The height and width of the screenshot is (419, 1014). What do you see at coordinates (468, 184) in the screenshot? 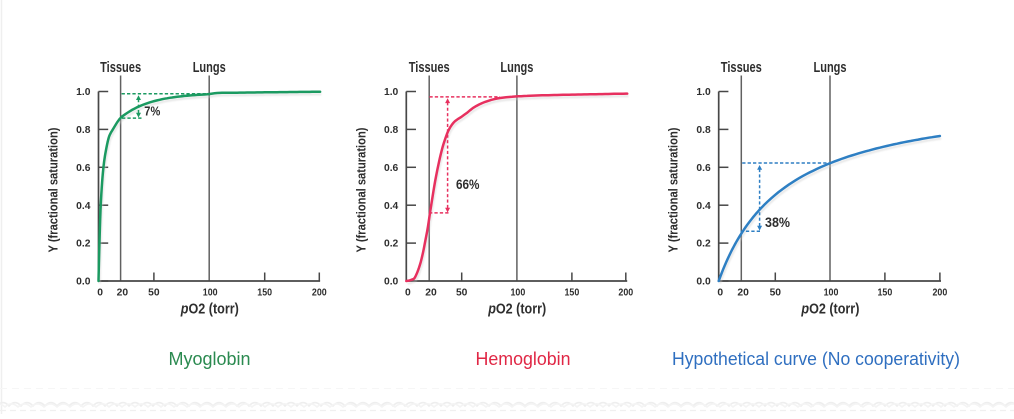
I see `svg-text: 66%` at bounding box center [468, 184].